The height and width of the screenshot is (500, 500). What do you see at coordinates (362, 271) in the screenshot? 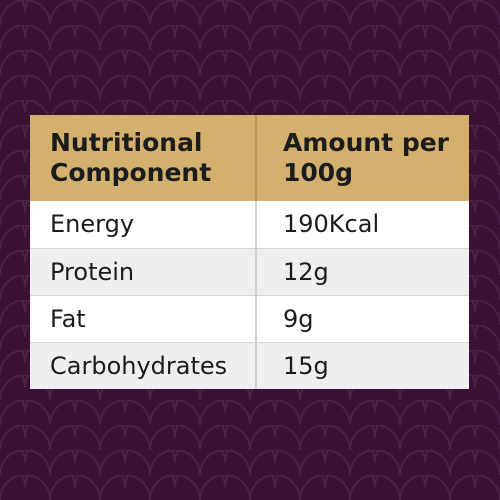
I see `amount-cell: 12g` at bounding box center [362, 271].